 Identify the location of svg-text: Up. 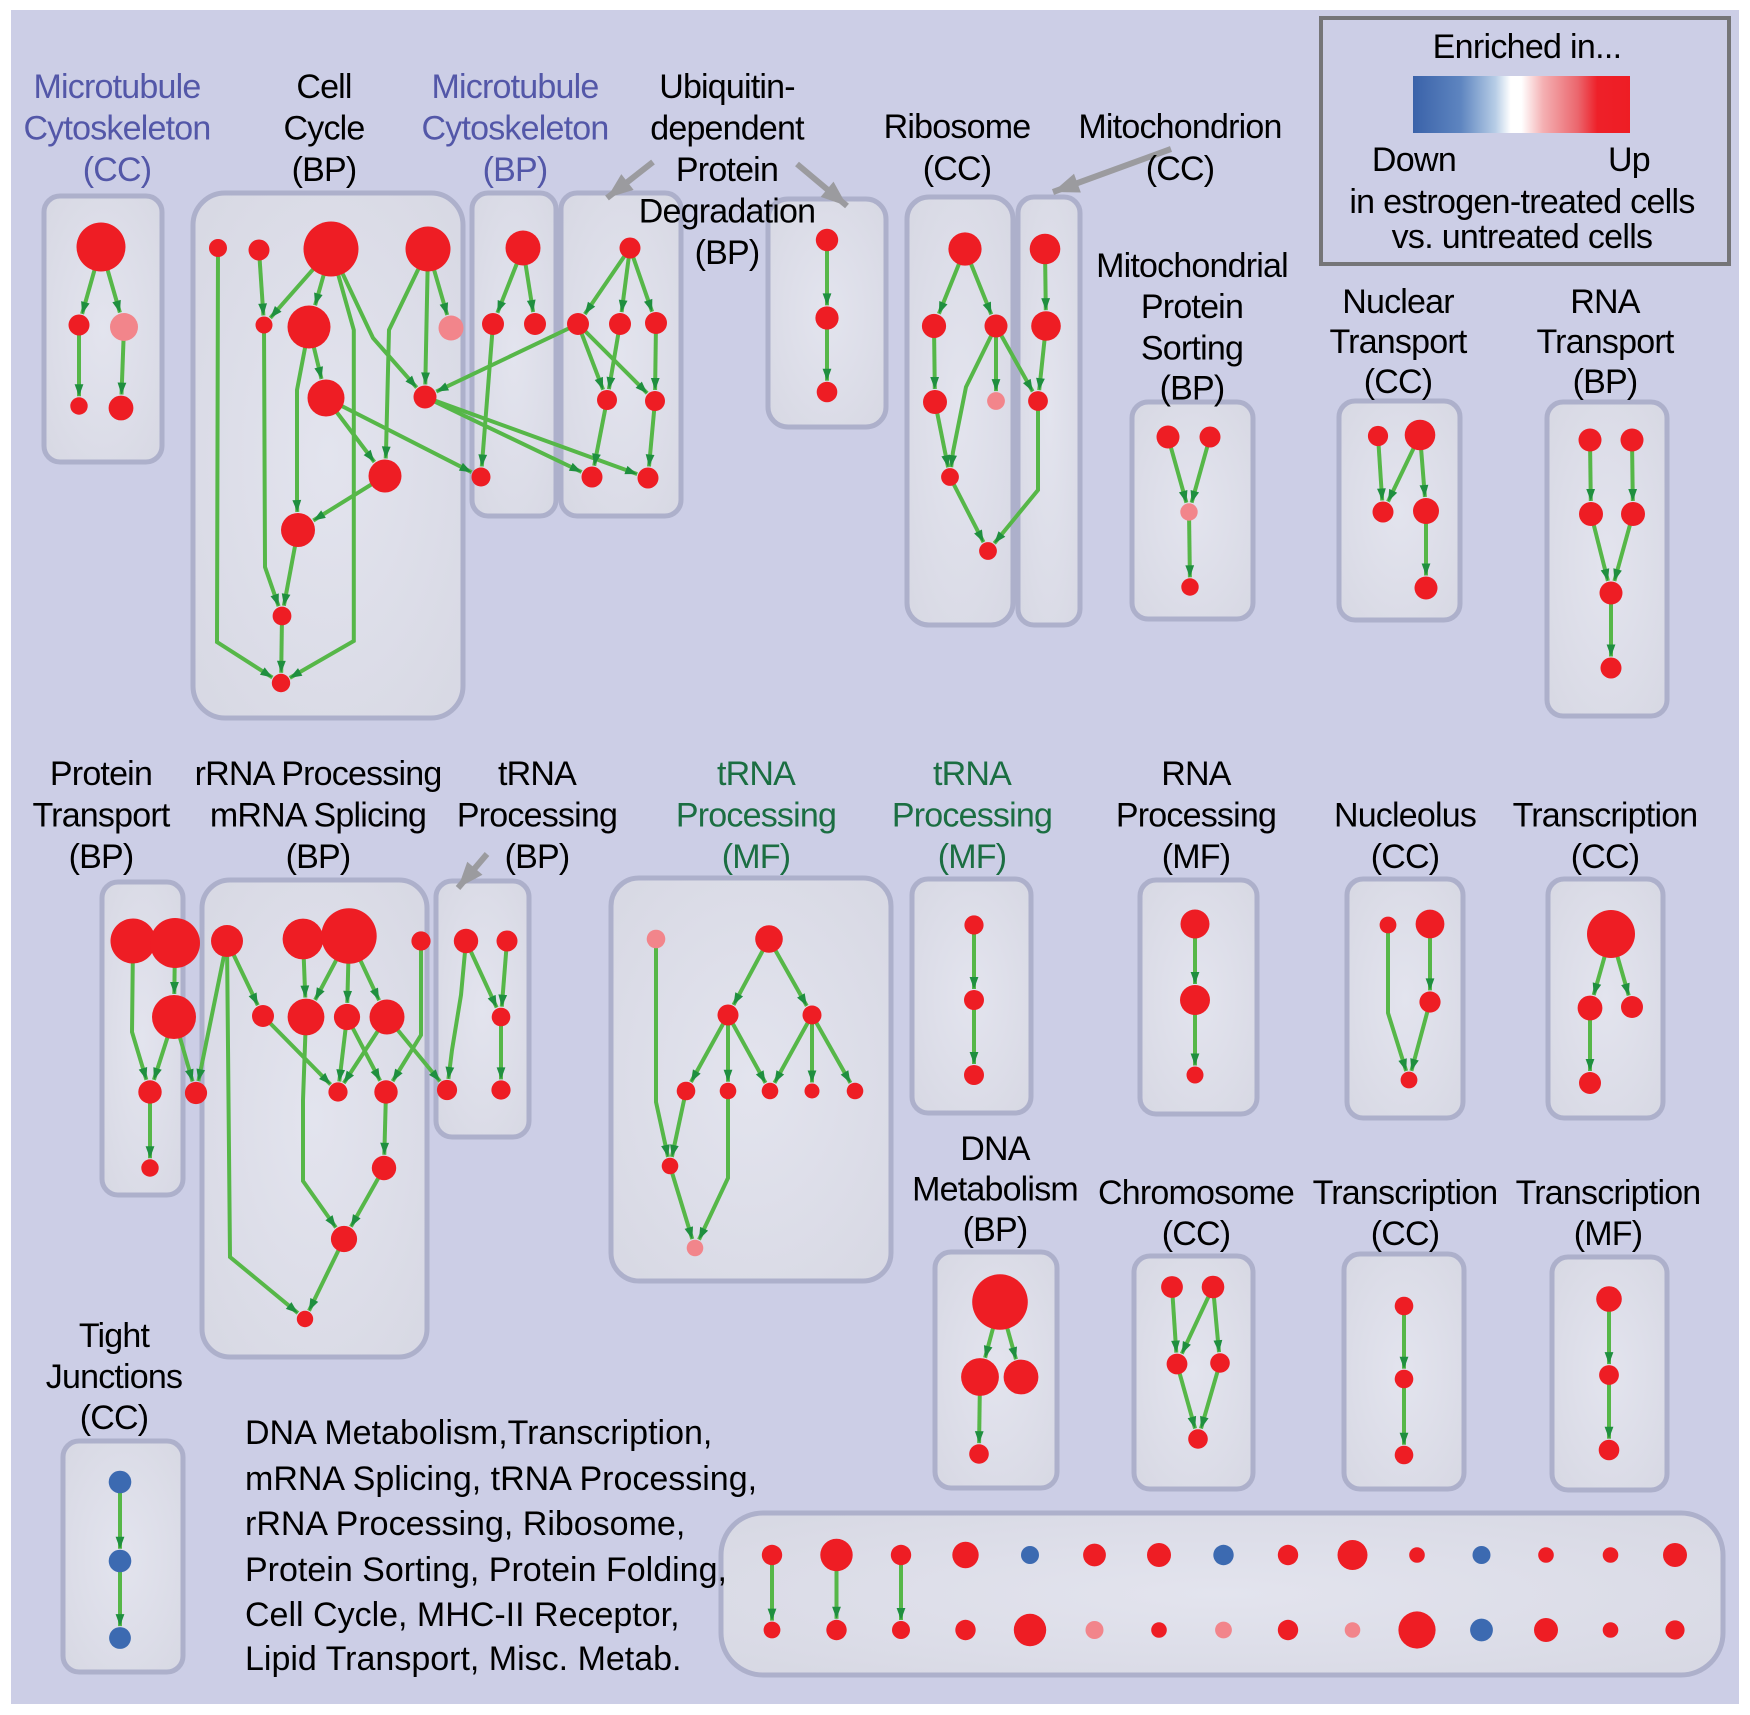
(1629, 160).